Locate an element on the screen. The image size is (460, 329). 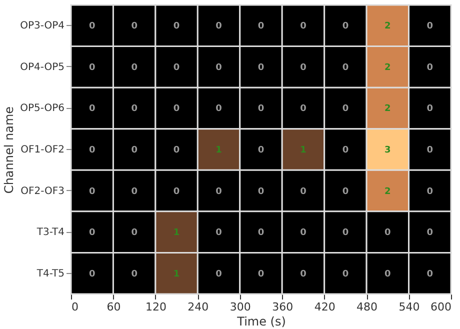
text: 300 is located at coordinates (240, 307).